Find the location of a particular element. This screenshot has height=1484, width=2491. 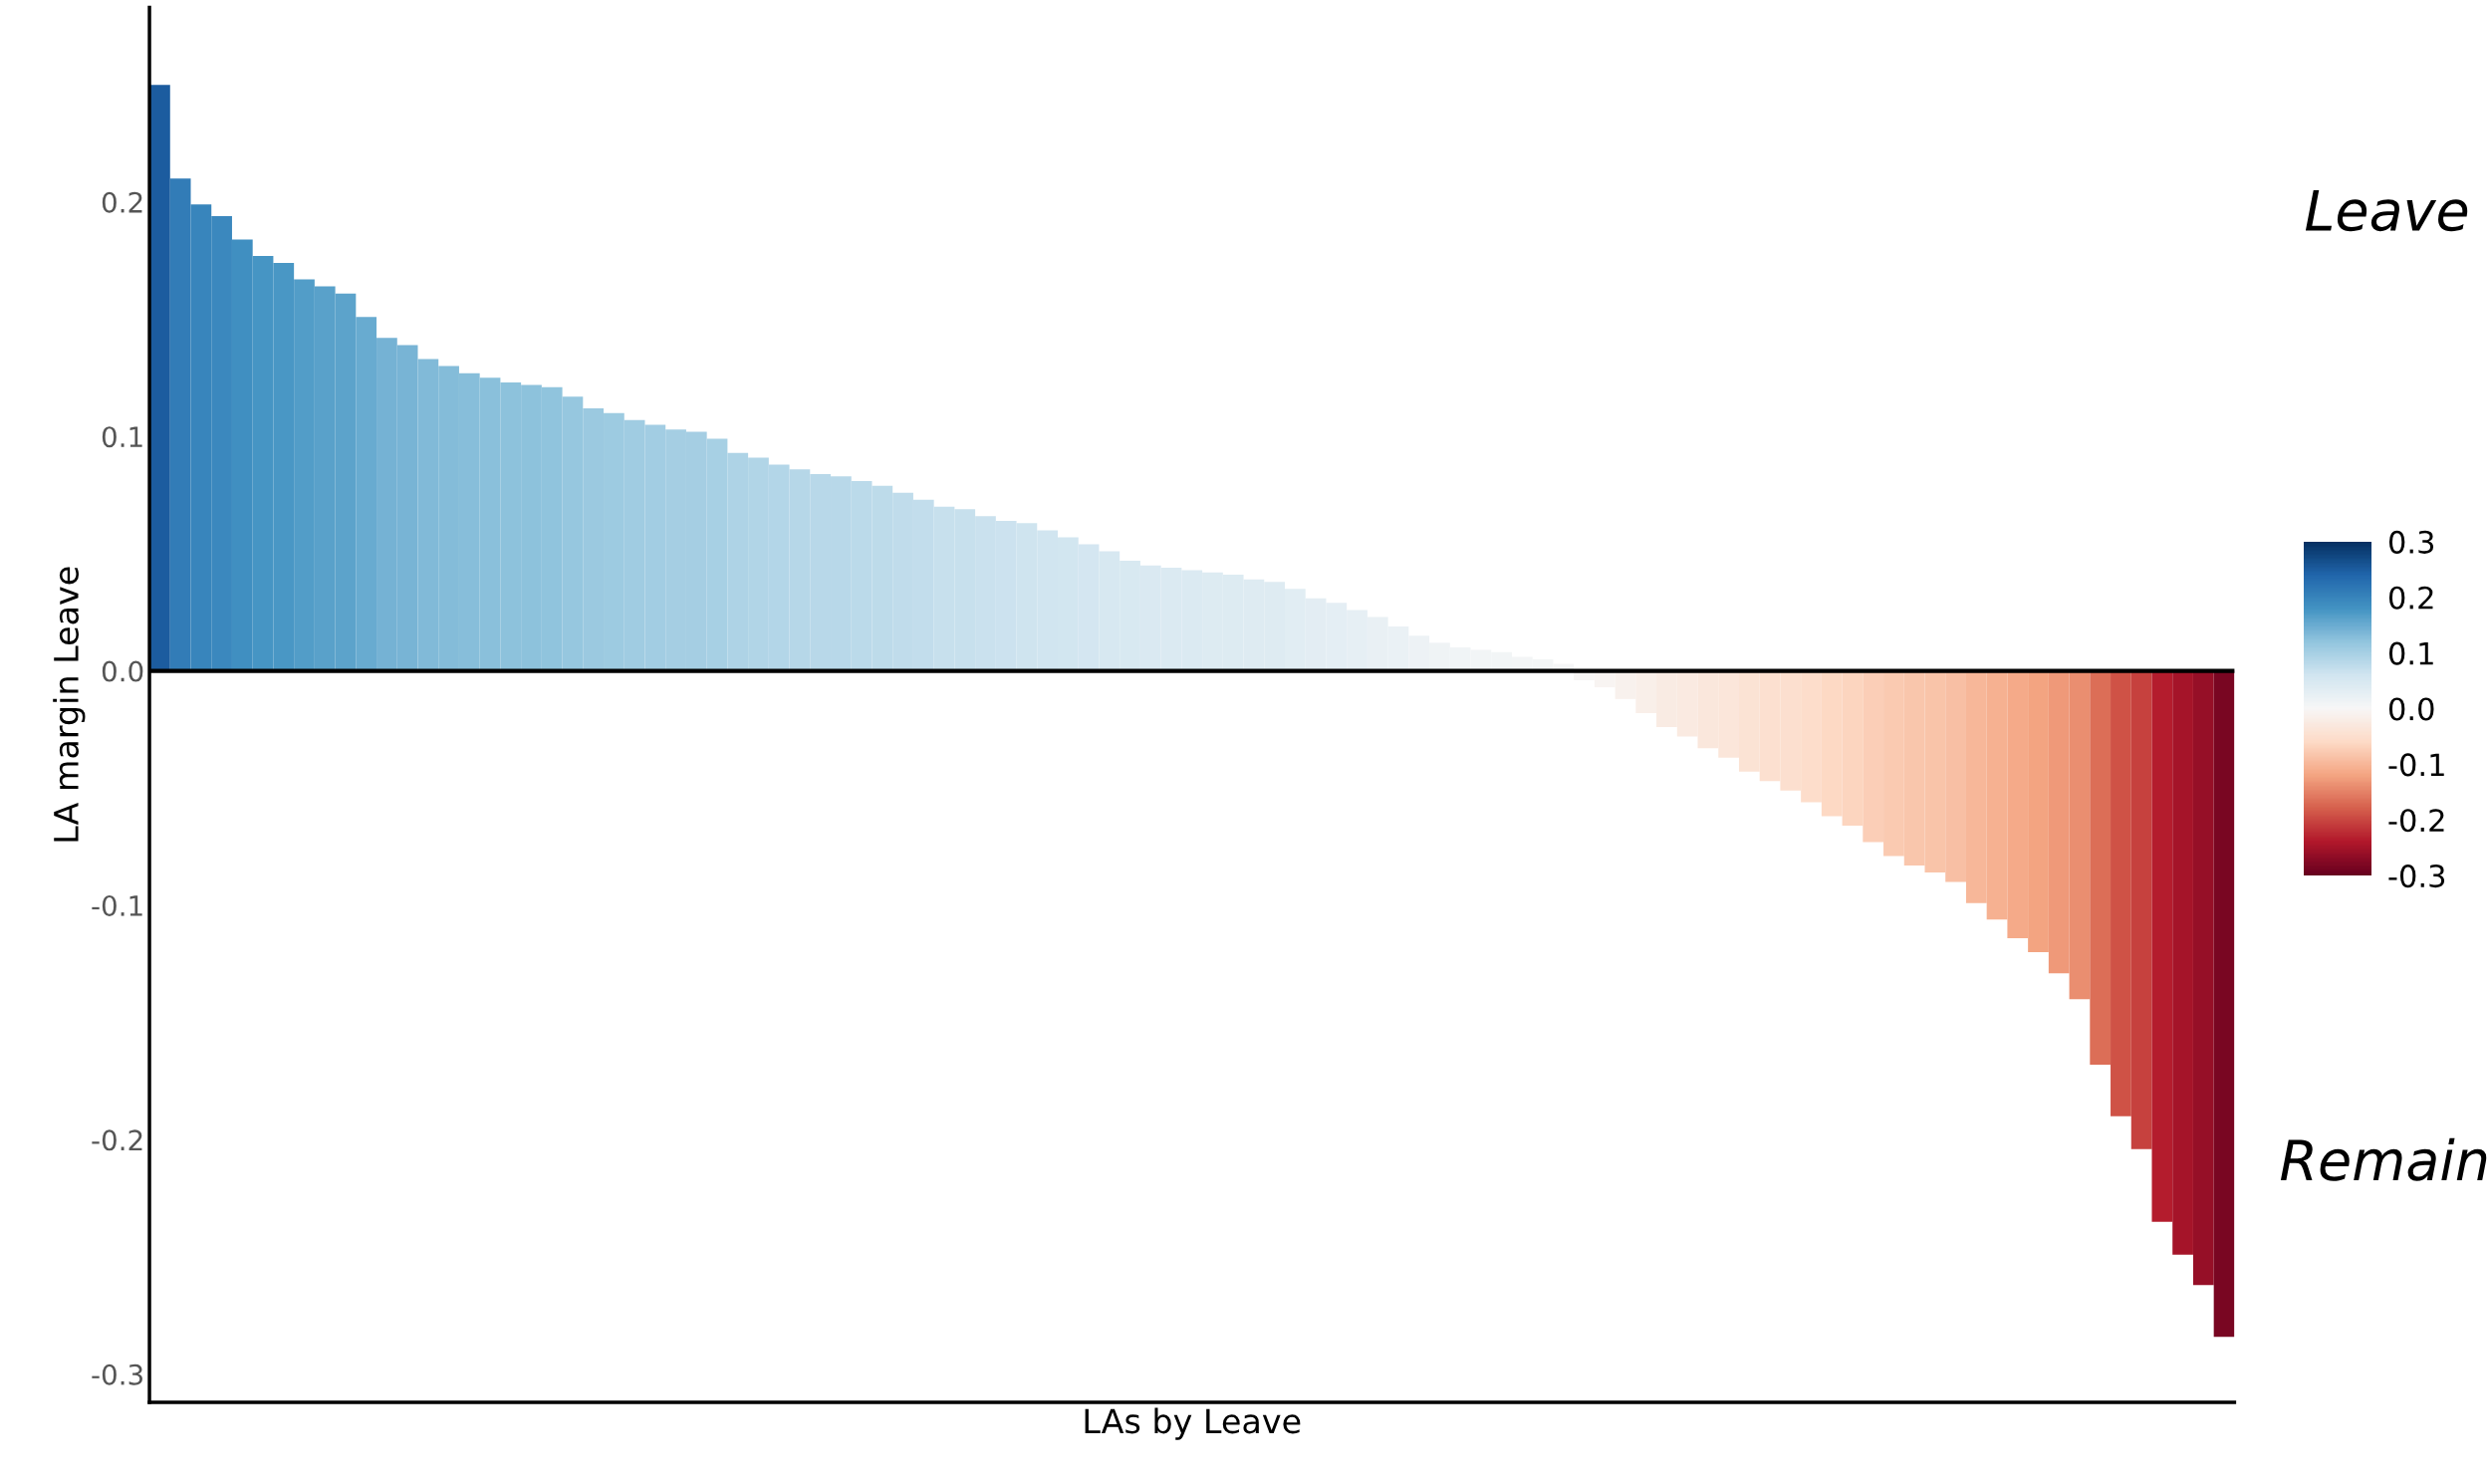

color-bar-label: 0.1 is located at coordinates (2410, 653).